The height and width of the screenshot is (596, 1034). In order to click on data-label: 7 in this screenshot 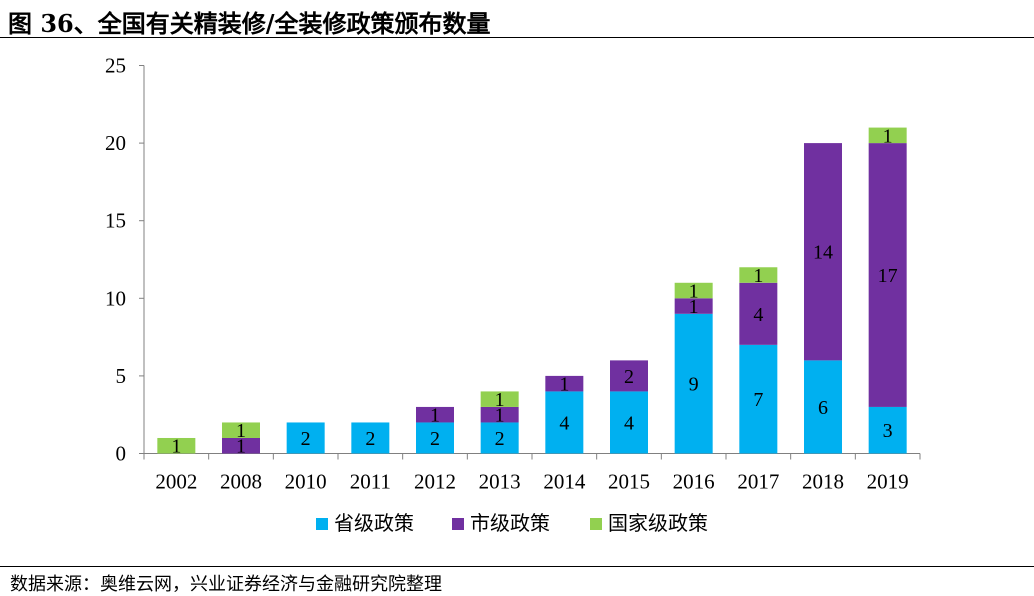, I will do `click(758, 400)`.